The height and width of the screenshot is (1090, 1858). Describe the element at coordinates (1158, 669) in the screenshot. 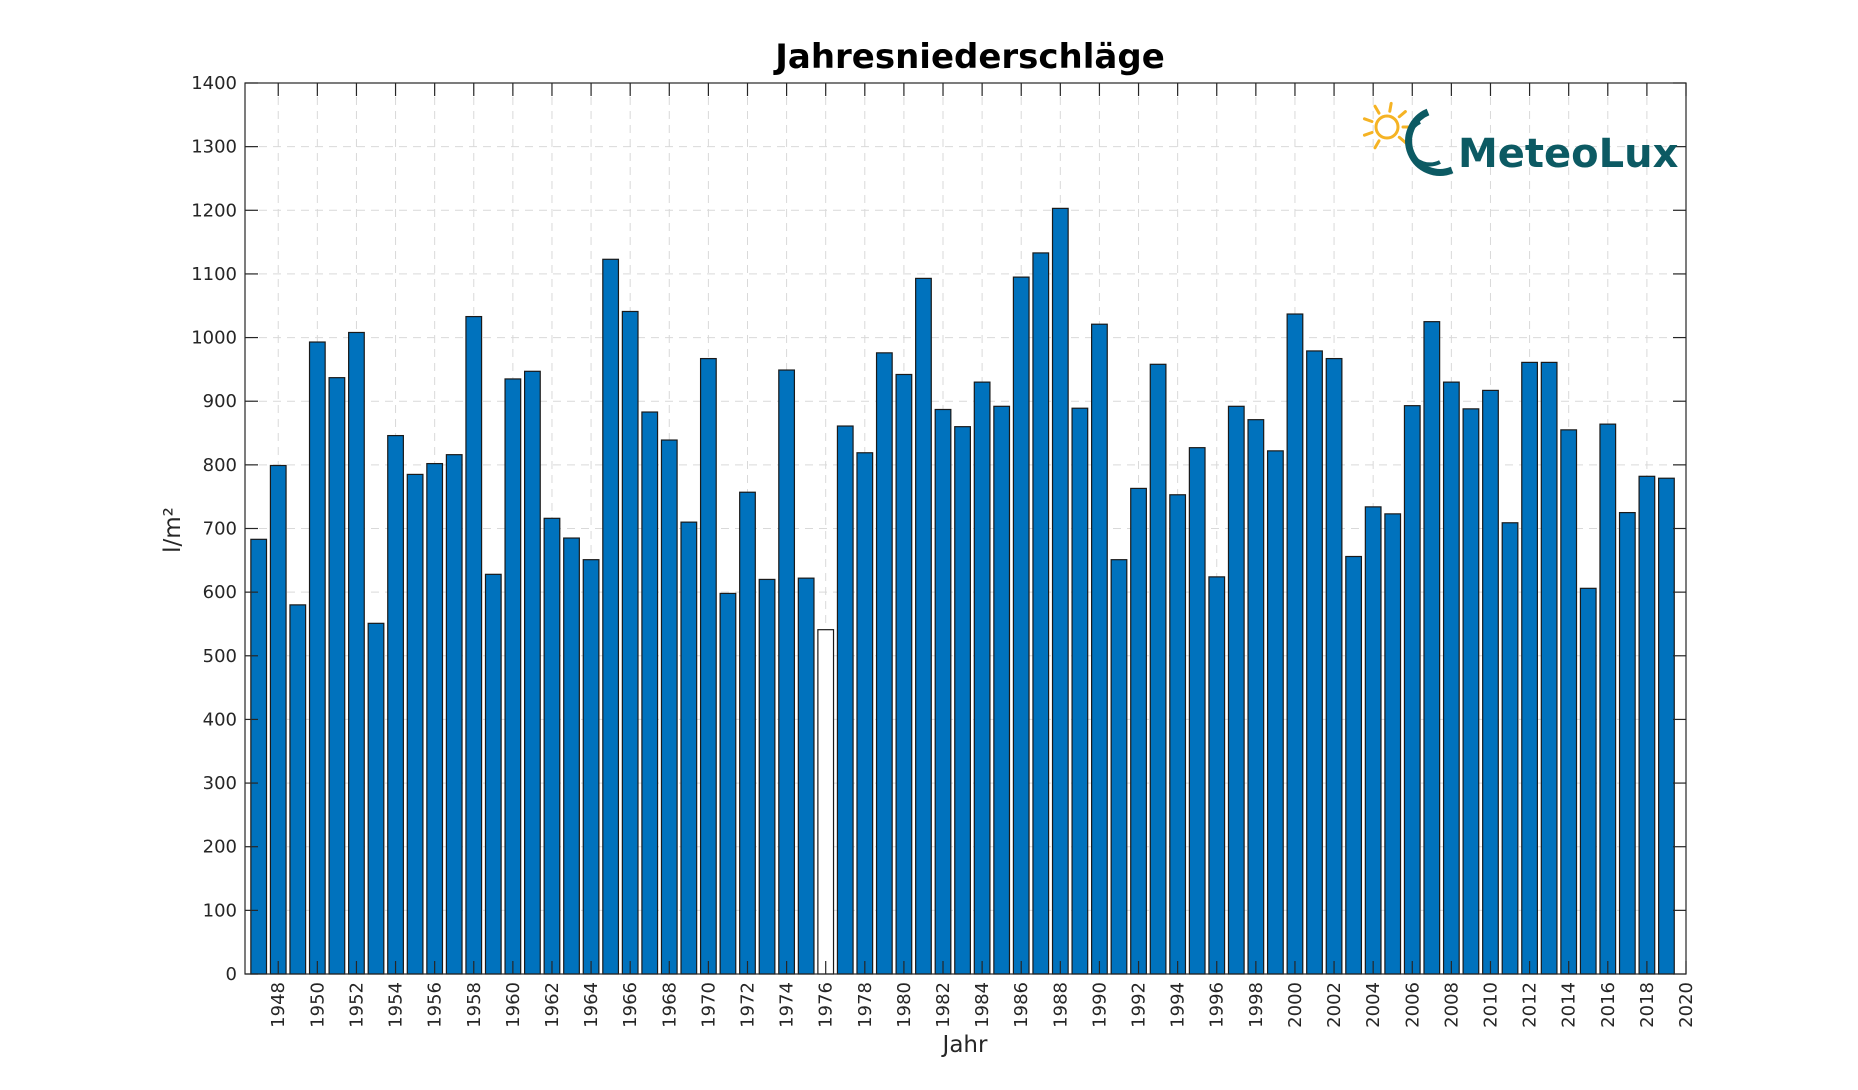

I see `bar-1993` at that location.